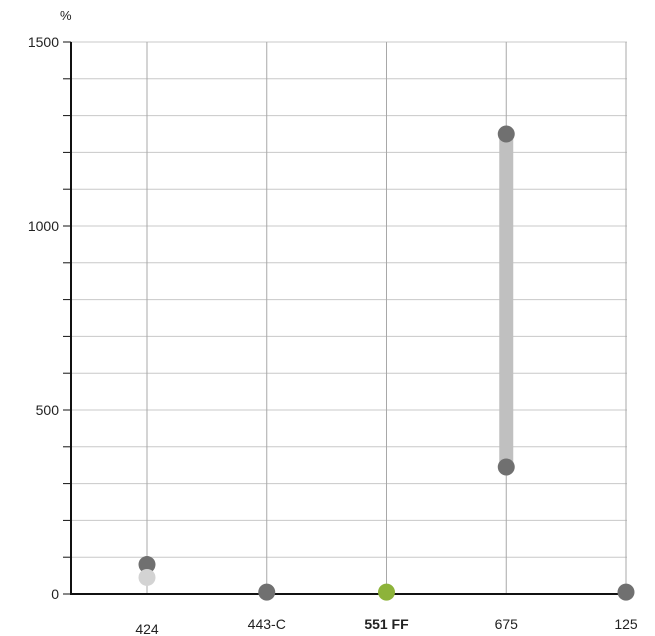 The width and height of the screenshot is (655, 636). I want to click on y-unit-label: %, so click(66, 15).